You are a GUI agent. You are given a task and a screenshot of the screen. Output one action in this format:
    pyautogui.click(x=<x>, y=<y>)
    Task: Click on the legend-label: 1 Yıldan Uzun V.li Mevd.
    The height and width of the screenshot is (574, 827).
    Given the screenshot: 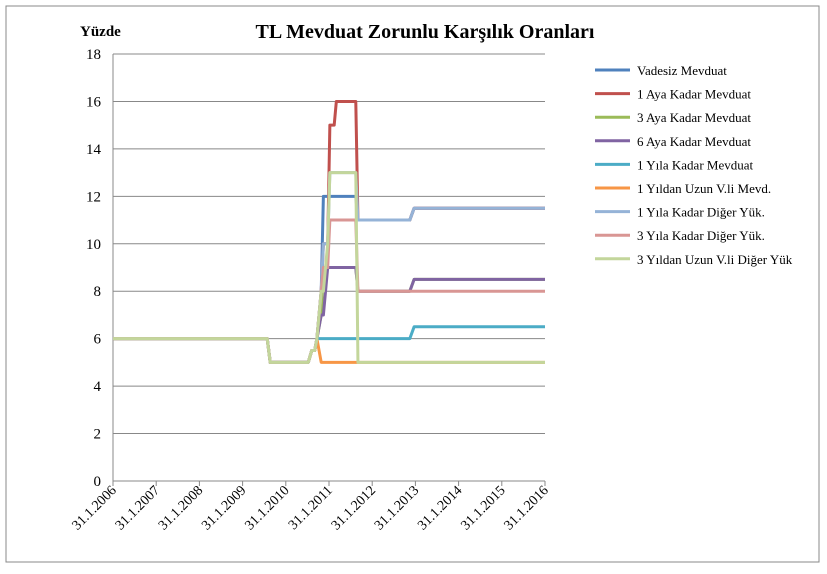 What is the action you would take?
    pyautogui.click(x=704, y=188)
    